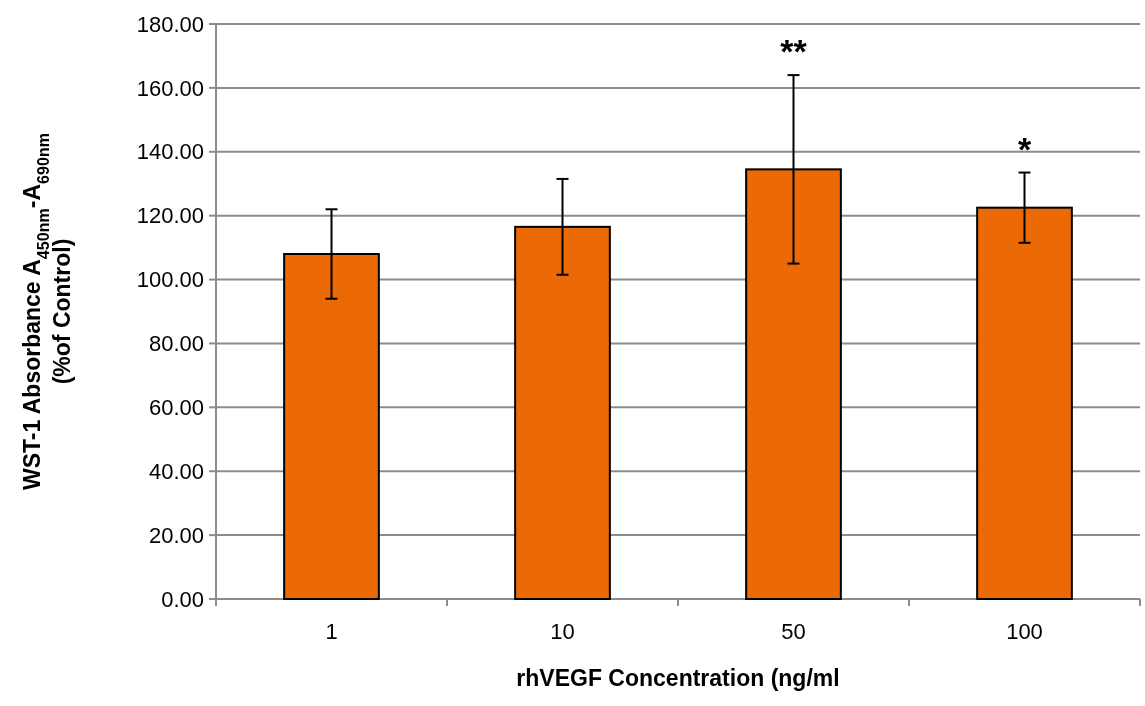 The image size is (1145, 706). I want to click on y-tick-label: 120.00, so click(170, 216).